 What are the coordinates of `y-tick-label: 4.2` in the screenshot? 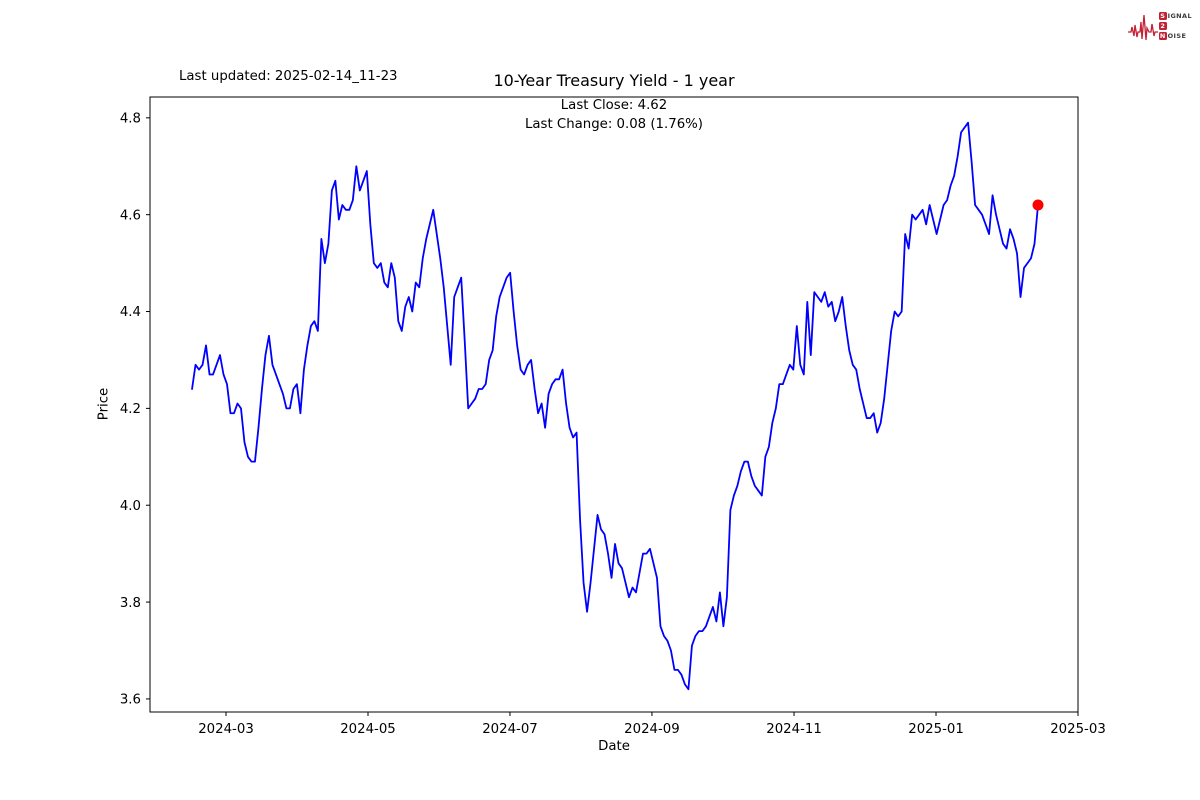 It's located at (130, 409).